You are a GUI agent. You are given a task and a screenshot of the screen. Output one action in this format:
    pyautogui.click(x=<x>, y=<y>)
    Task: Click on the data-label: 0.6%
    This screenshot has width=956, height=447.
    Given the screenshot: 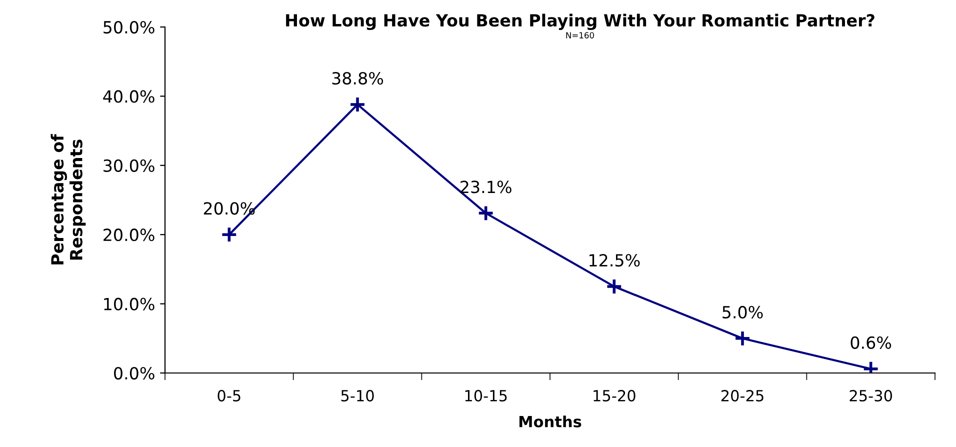 What is the action you would take?
    pyautogui.click(x=871, y=342)
    